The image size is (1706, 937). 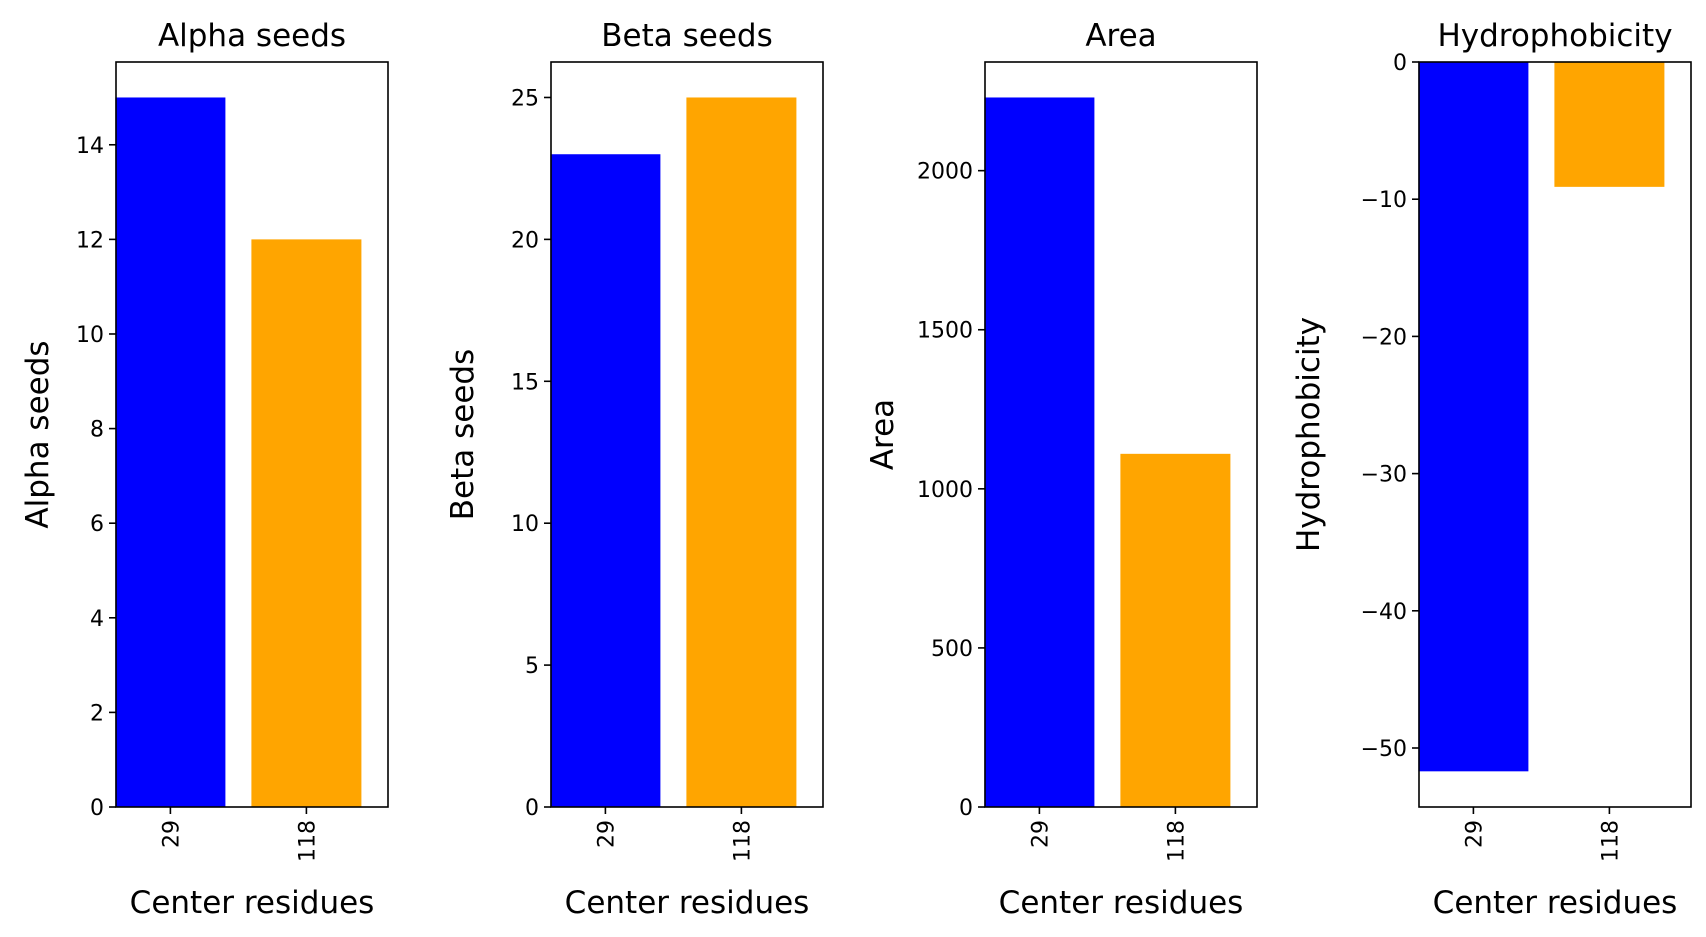 I want to click on y-tick-label: −30, so click(x=1384, y=475).